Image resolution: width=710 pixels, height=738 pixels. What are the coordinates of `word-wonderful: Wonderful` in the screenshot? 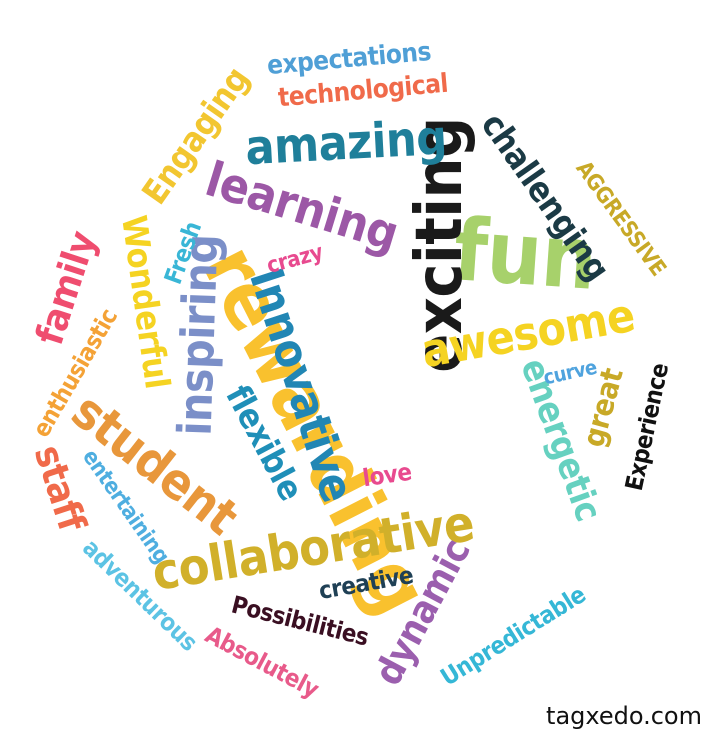 It's located at (145, 302).